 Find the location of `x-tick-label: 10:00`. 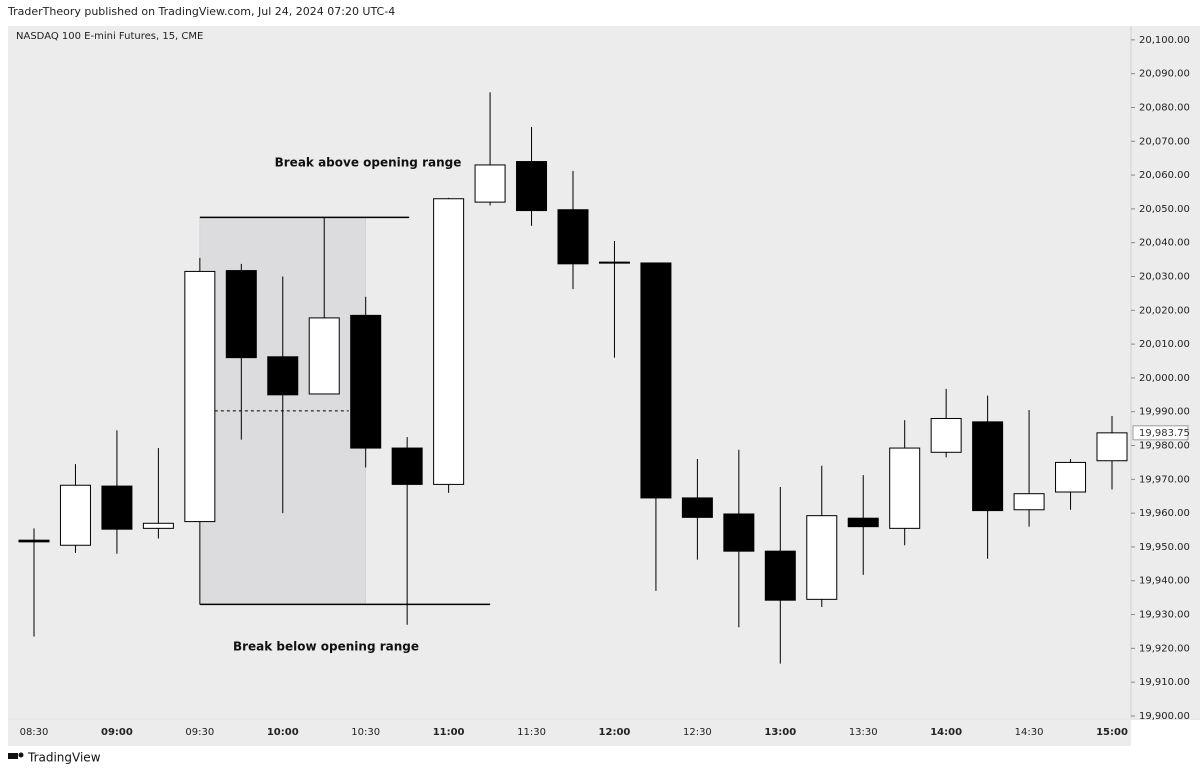

x-tick-label: 10:00 is located at coordinates (283, 732).